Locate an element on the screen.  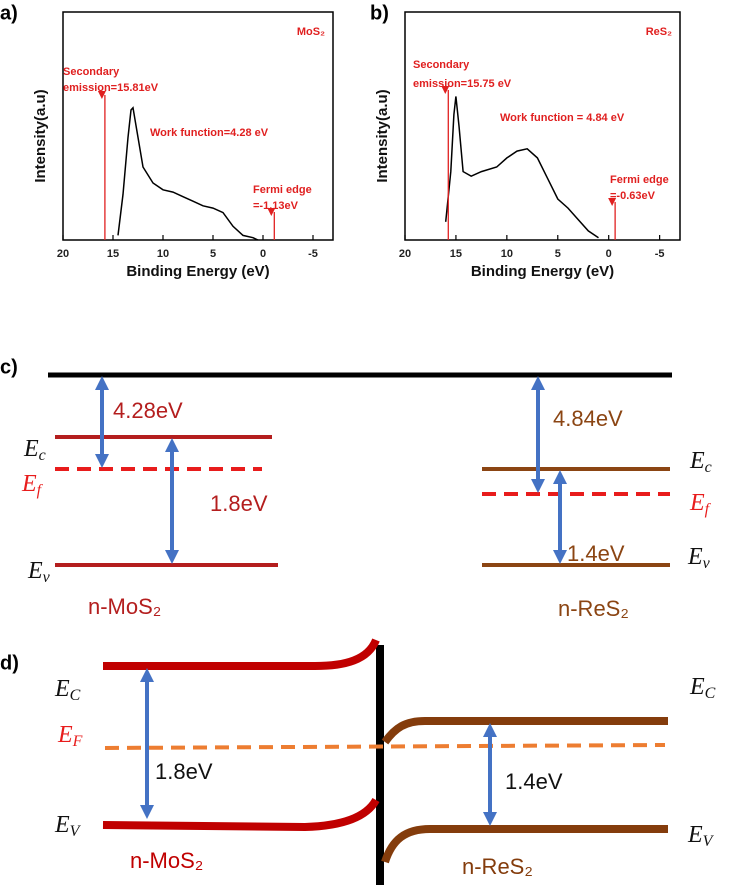
subscript: F is located at coordinates (77, 741).